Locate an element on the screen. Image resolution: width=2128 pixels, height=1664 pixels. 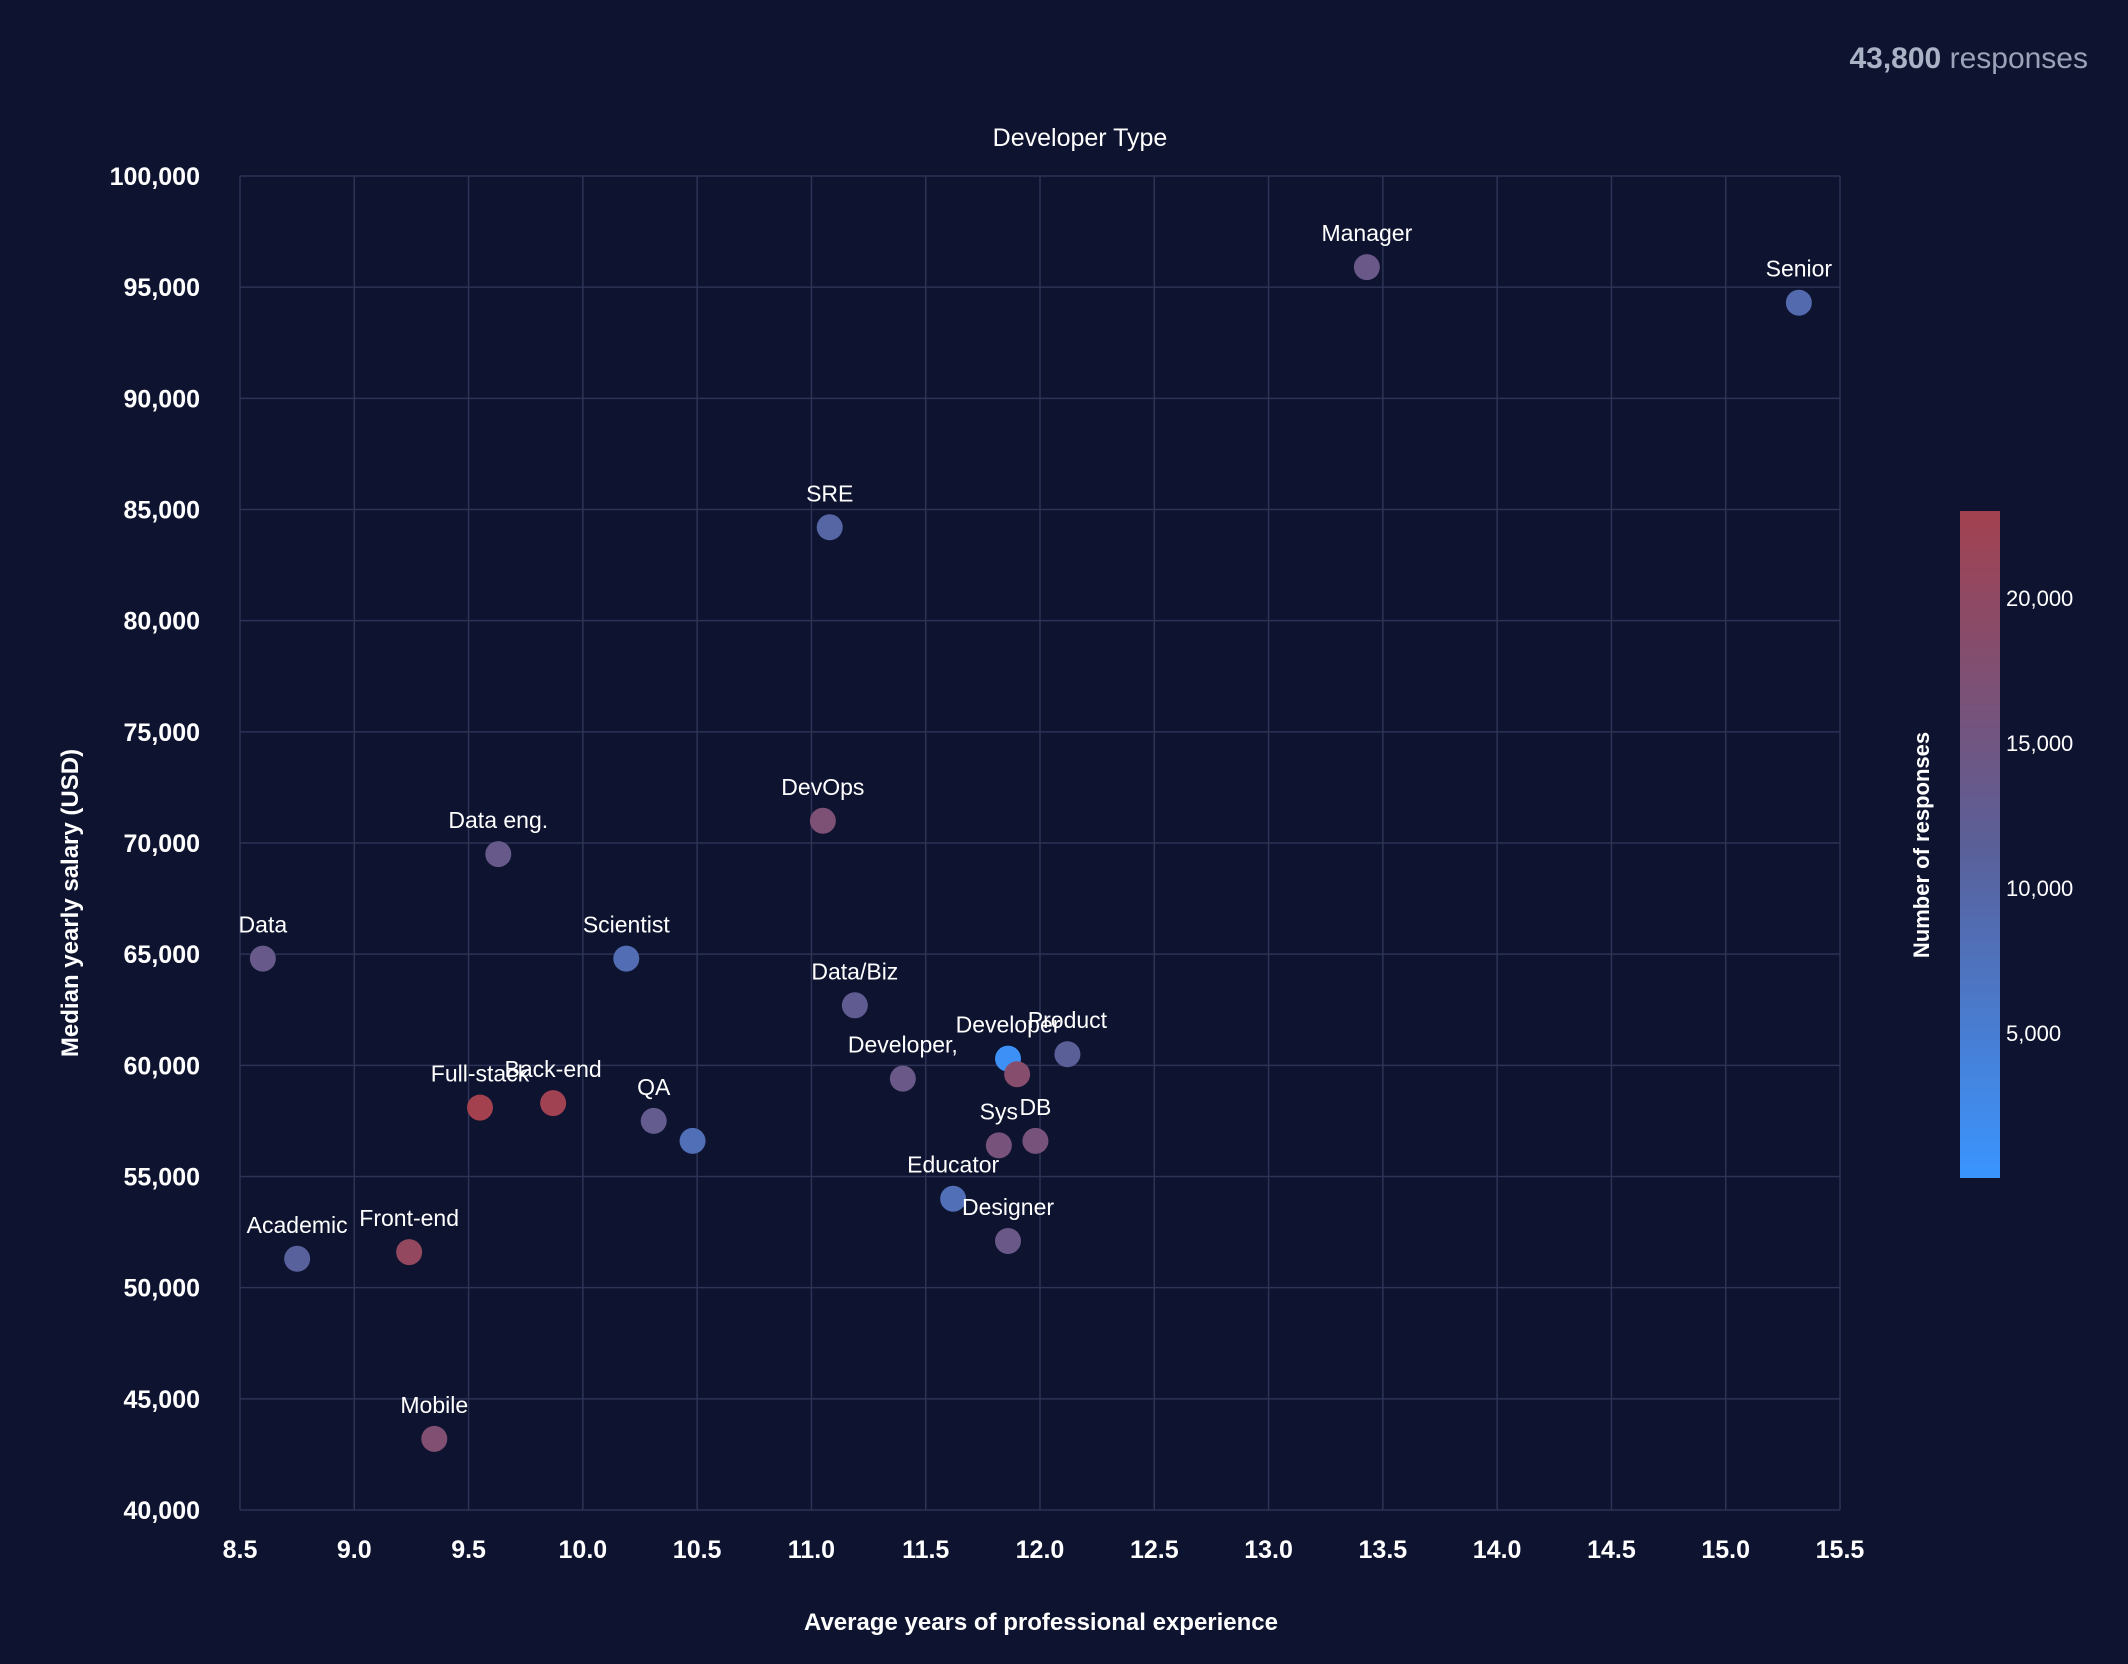
y-tick-label: 95,000 is located at coordinates (162, 288).